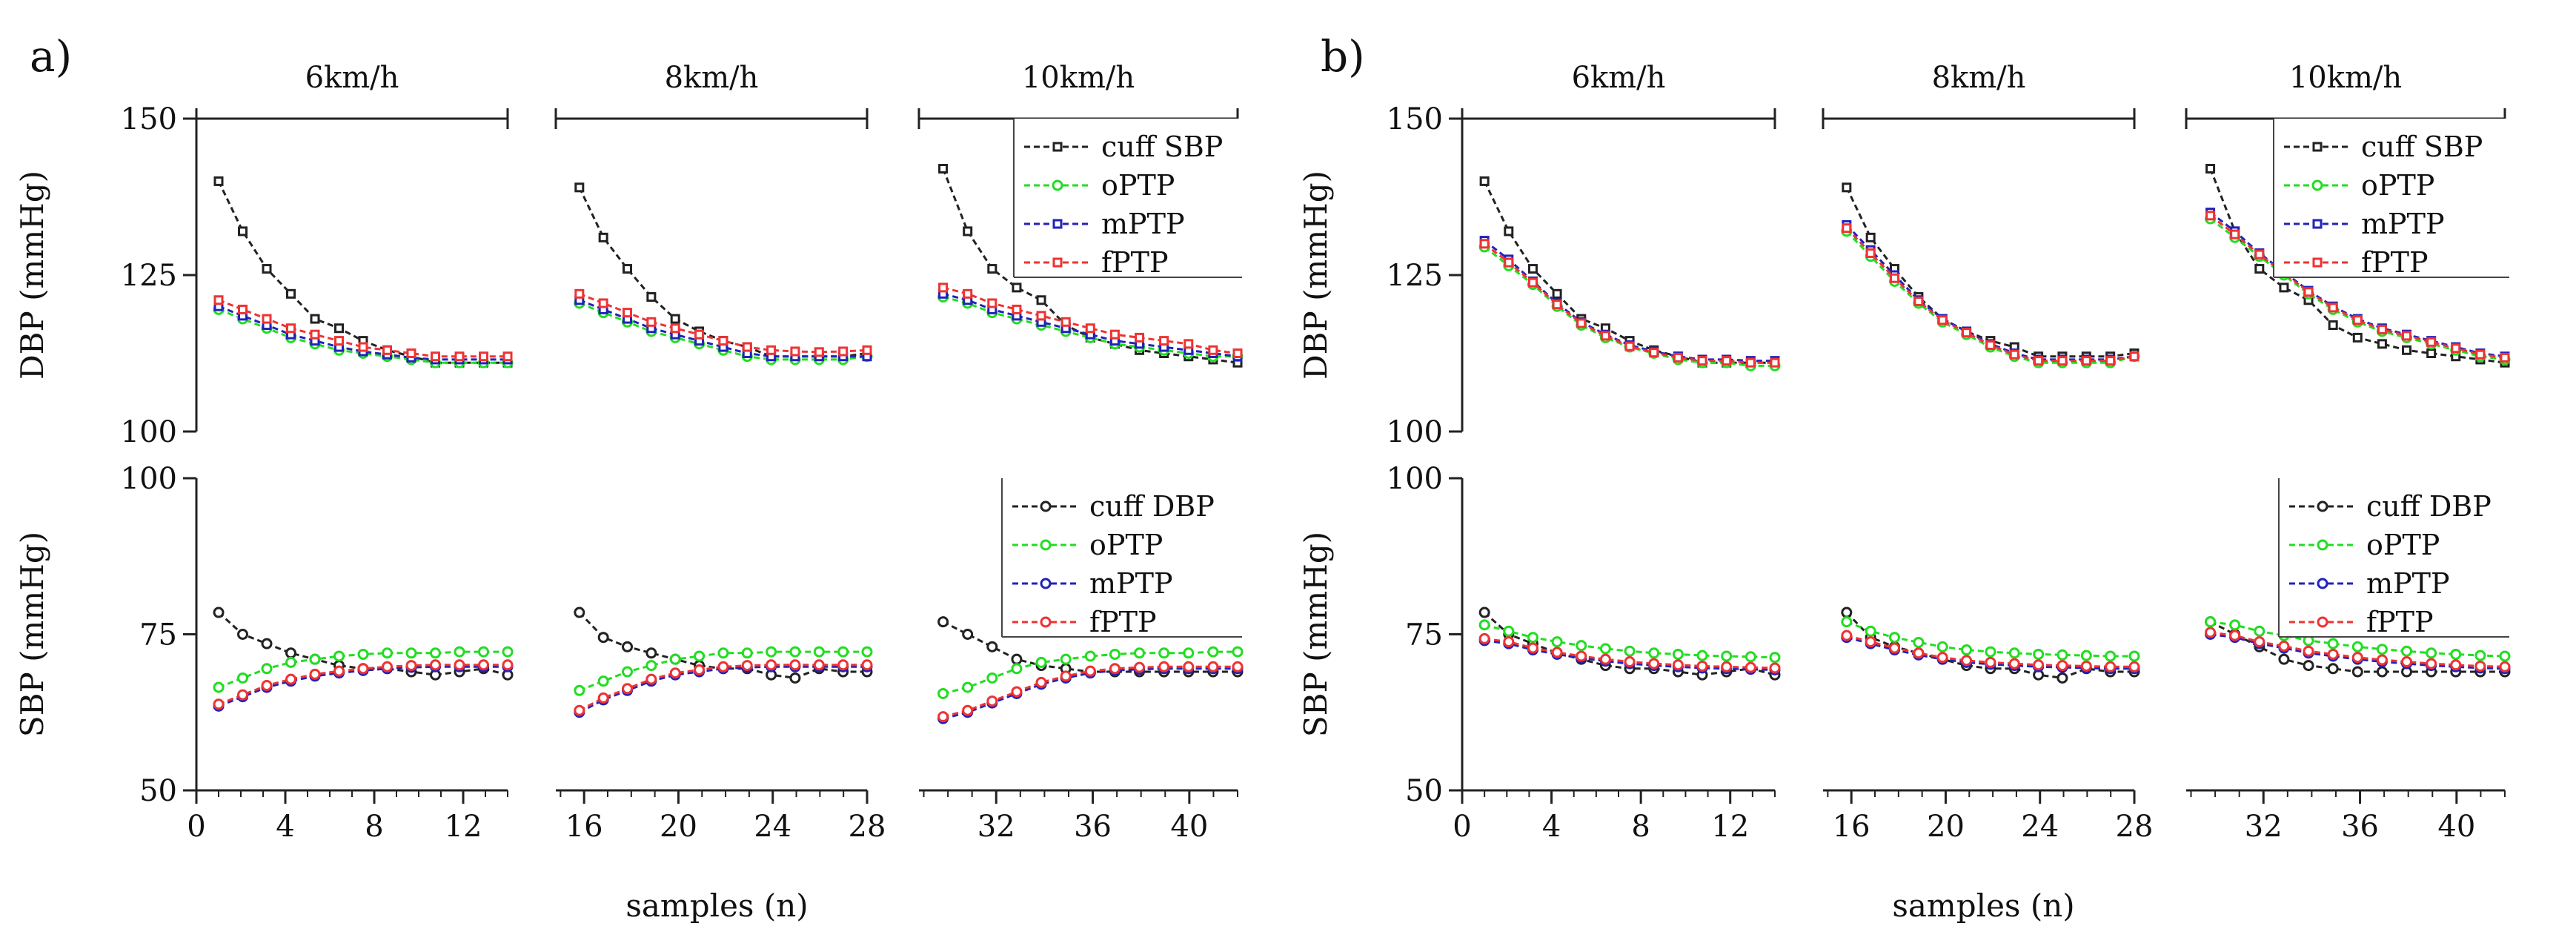  Describe the element at coordinates (374, 827) in the screenshot. I see `x-tick-label: 8` at that location.